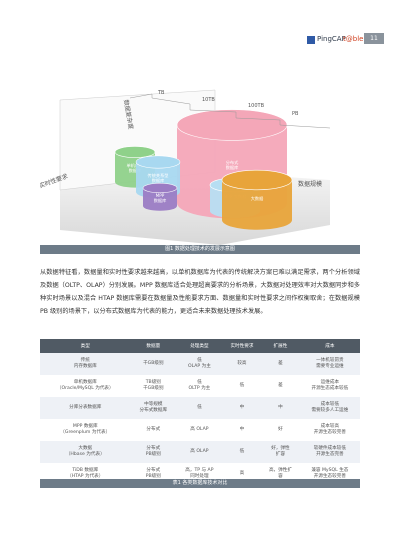 The image size is (400, 543). I want to click on scale-label: 10TB, so click(208, 100).